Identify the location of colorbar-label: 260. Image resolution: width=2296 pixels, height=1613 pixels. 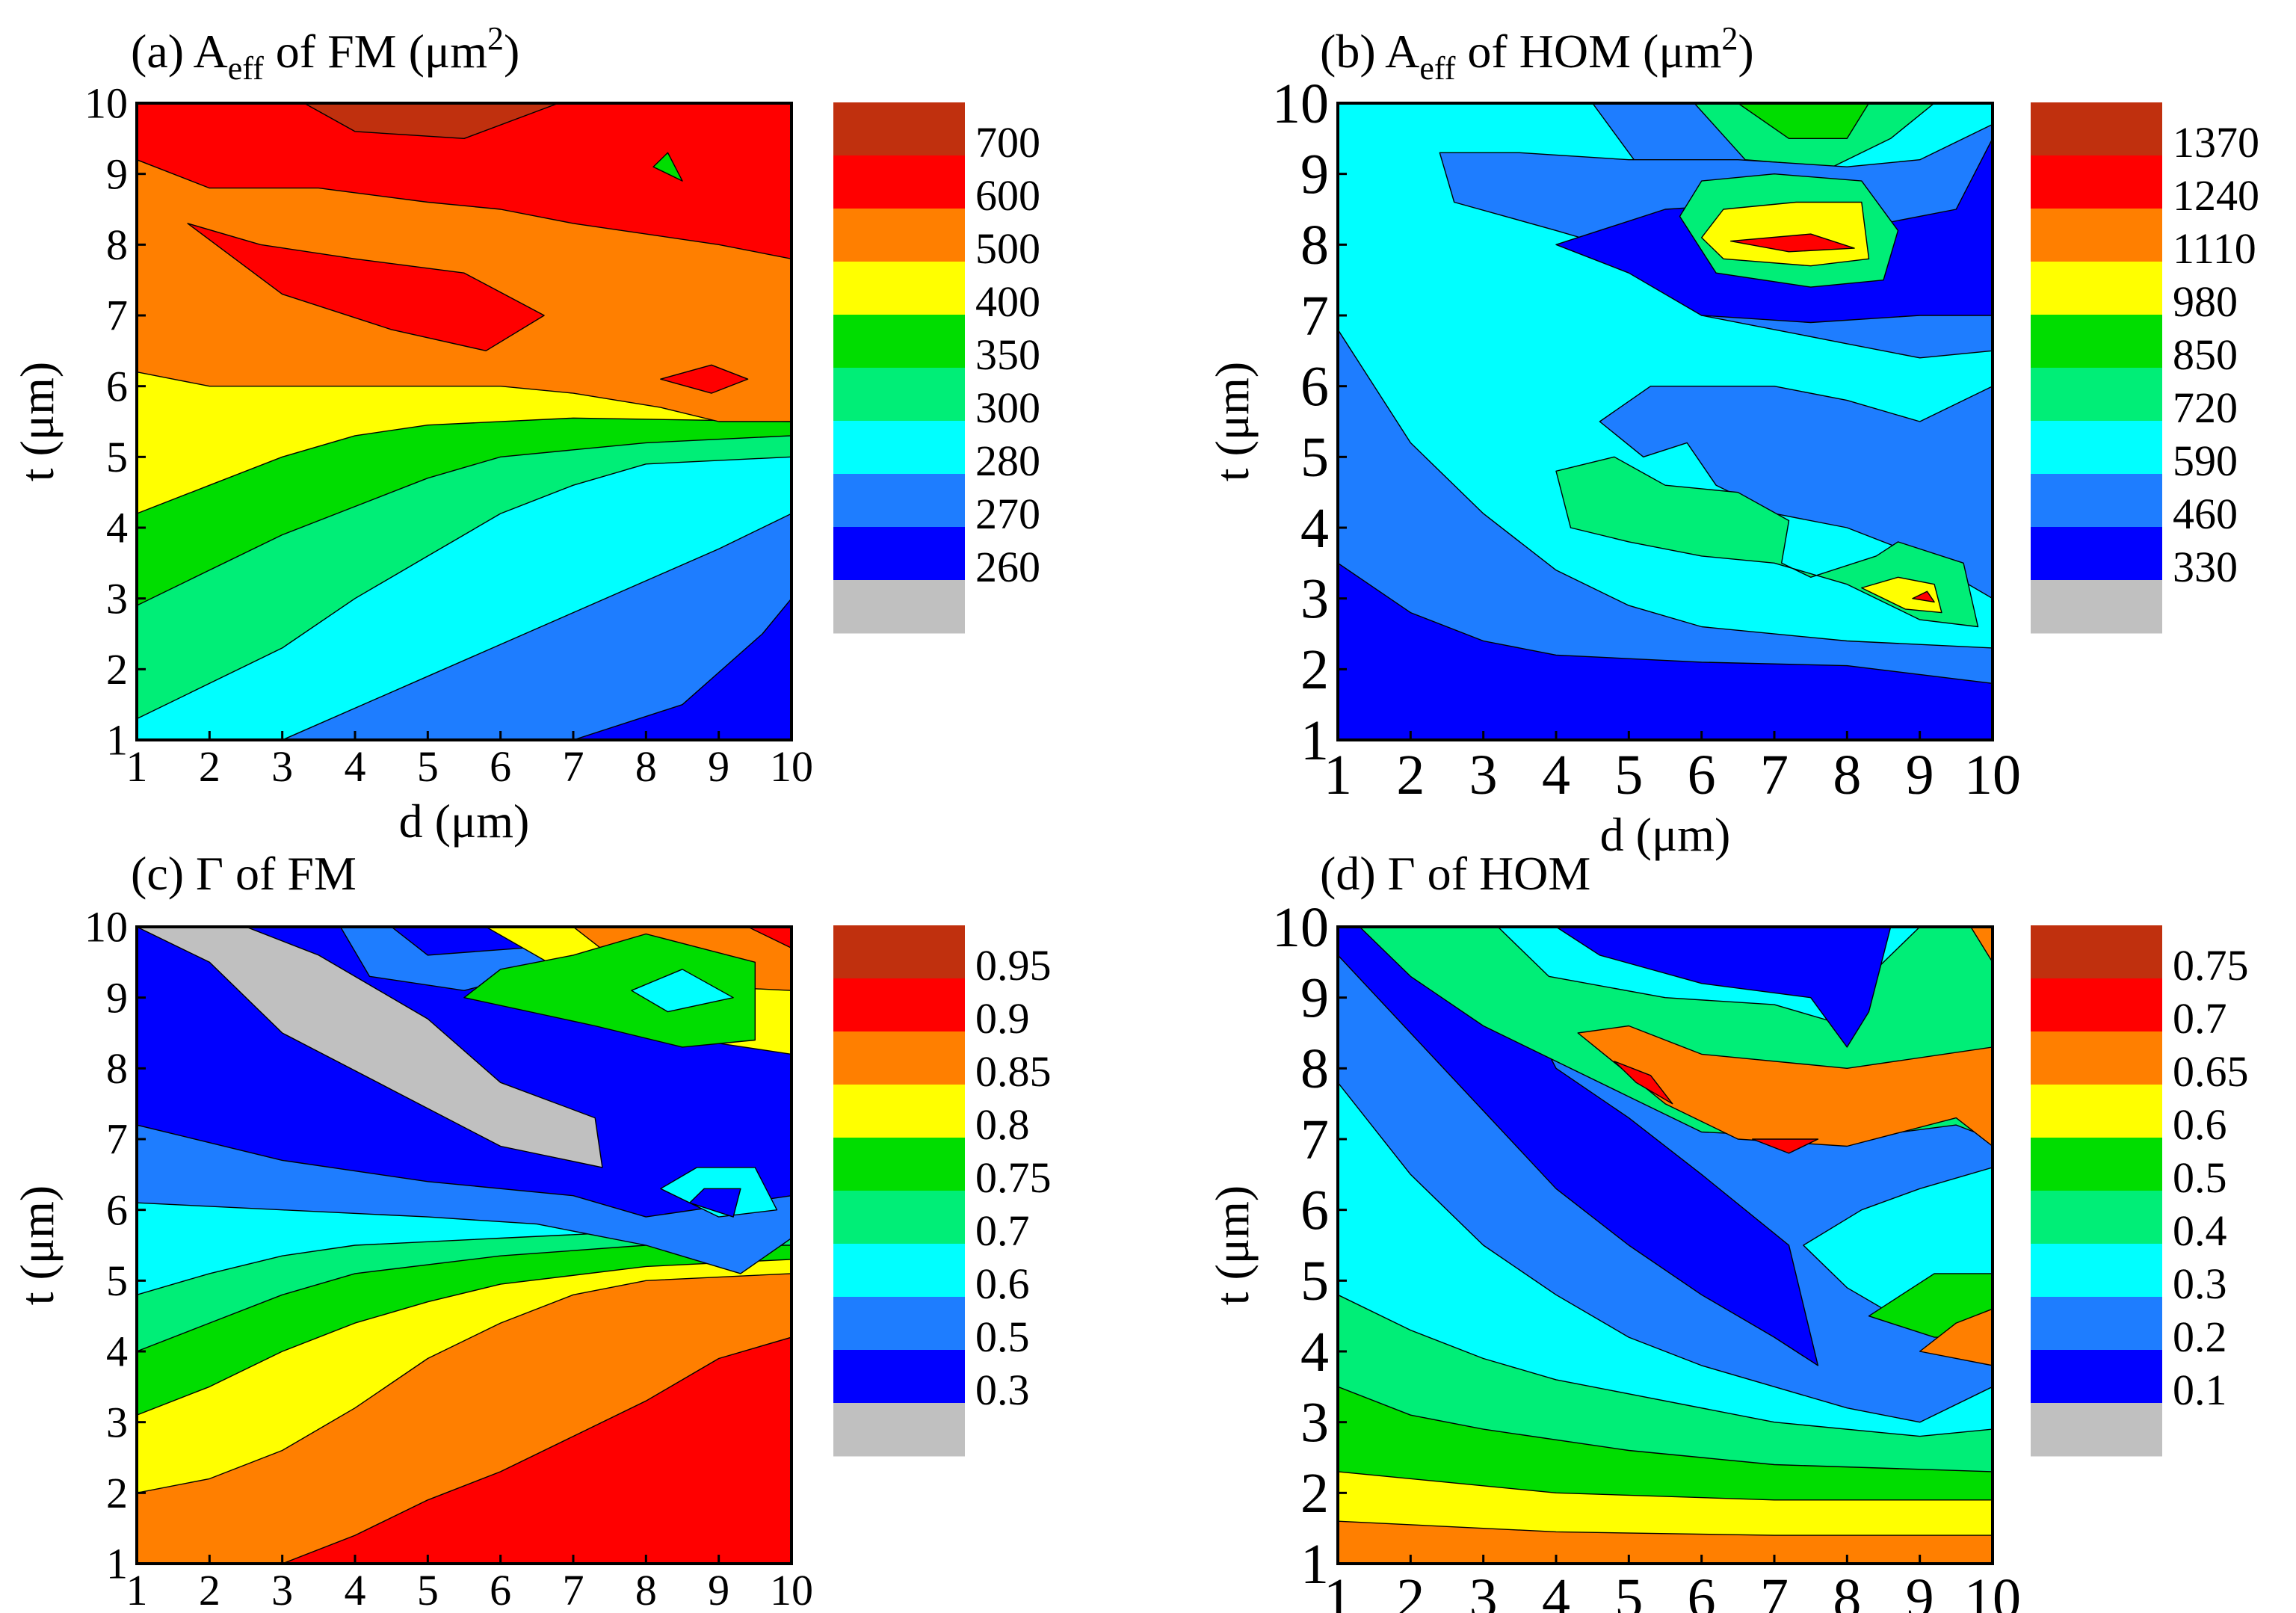
(1008, 567).